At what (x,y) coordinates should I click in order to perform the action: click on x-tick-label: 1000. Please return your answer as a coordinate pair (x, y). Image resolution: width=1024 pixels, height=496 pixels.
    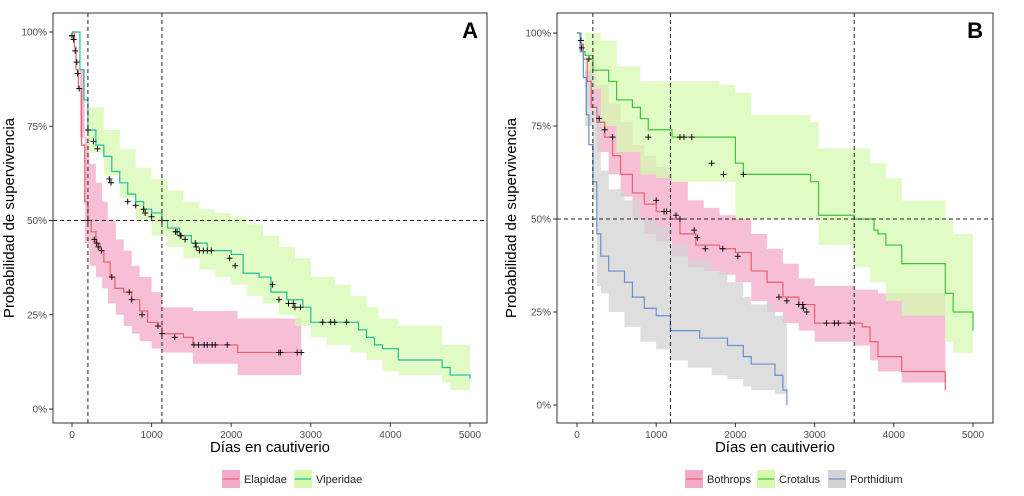
    Looking at the image, I should click on (656, 435).